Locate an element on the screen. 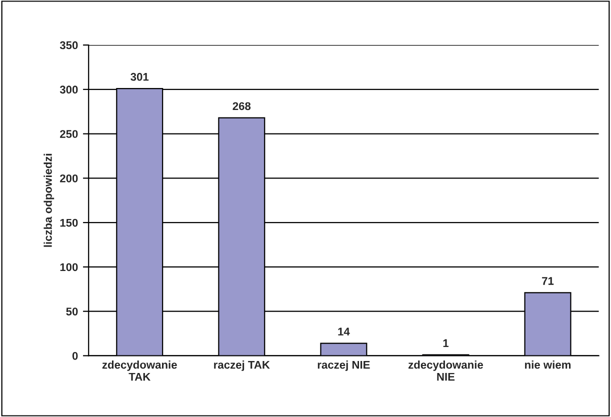  data-label: 71 is located at coordinates (548, 281).